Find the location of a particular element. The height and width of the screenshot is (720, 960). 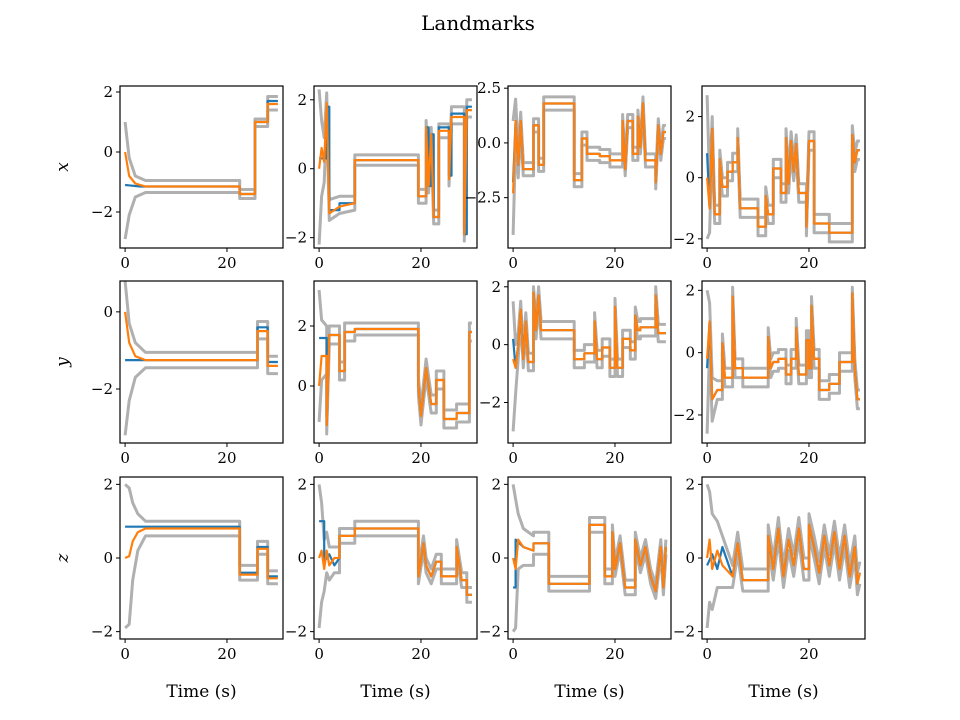

subplot-y-2: 0 20 0 2 is located at coordinates (387, 373).